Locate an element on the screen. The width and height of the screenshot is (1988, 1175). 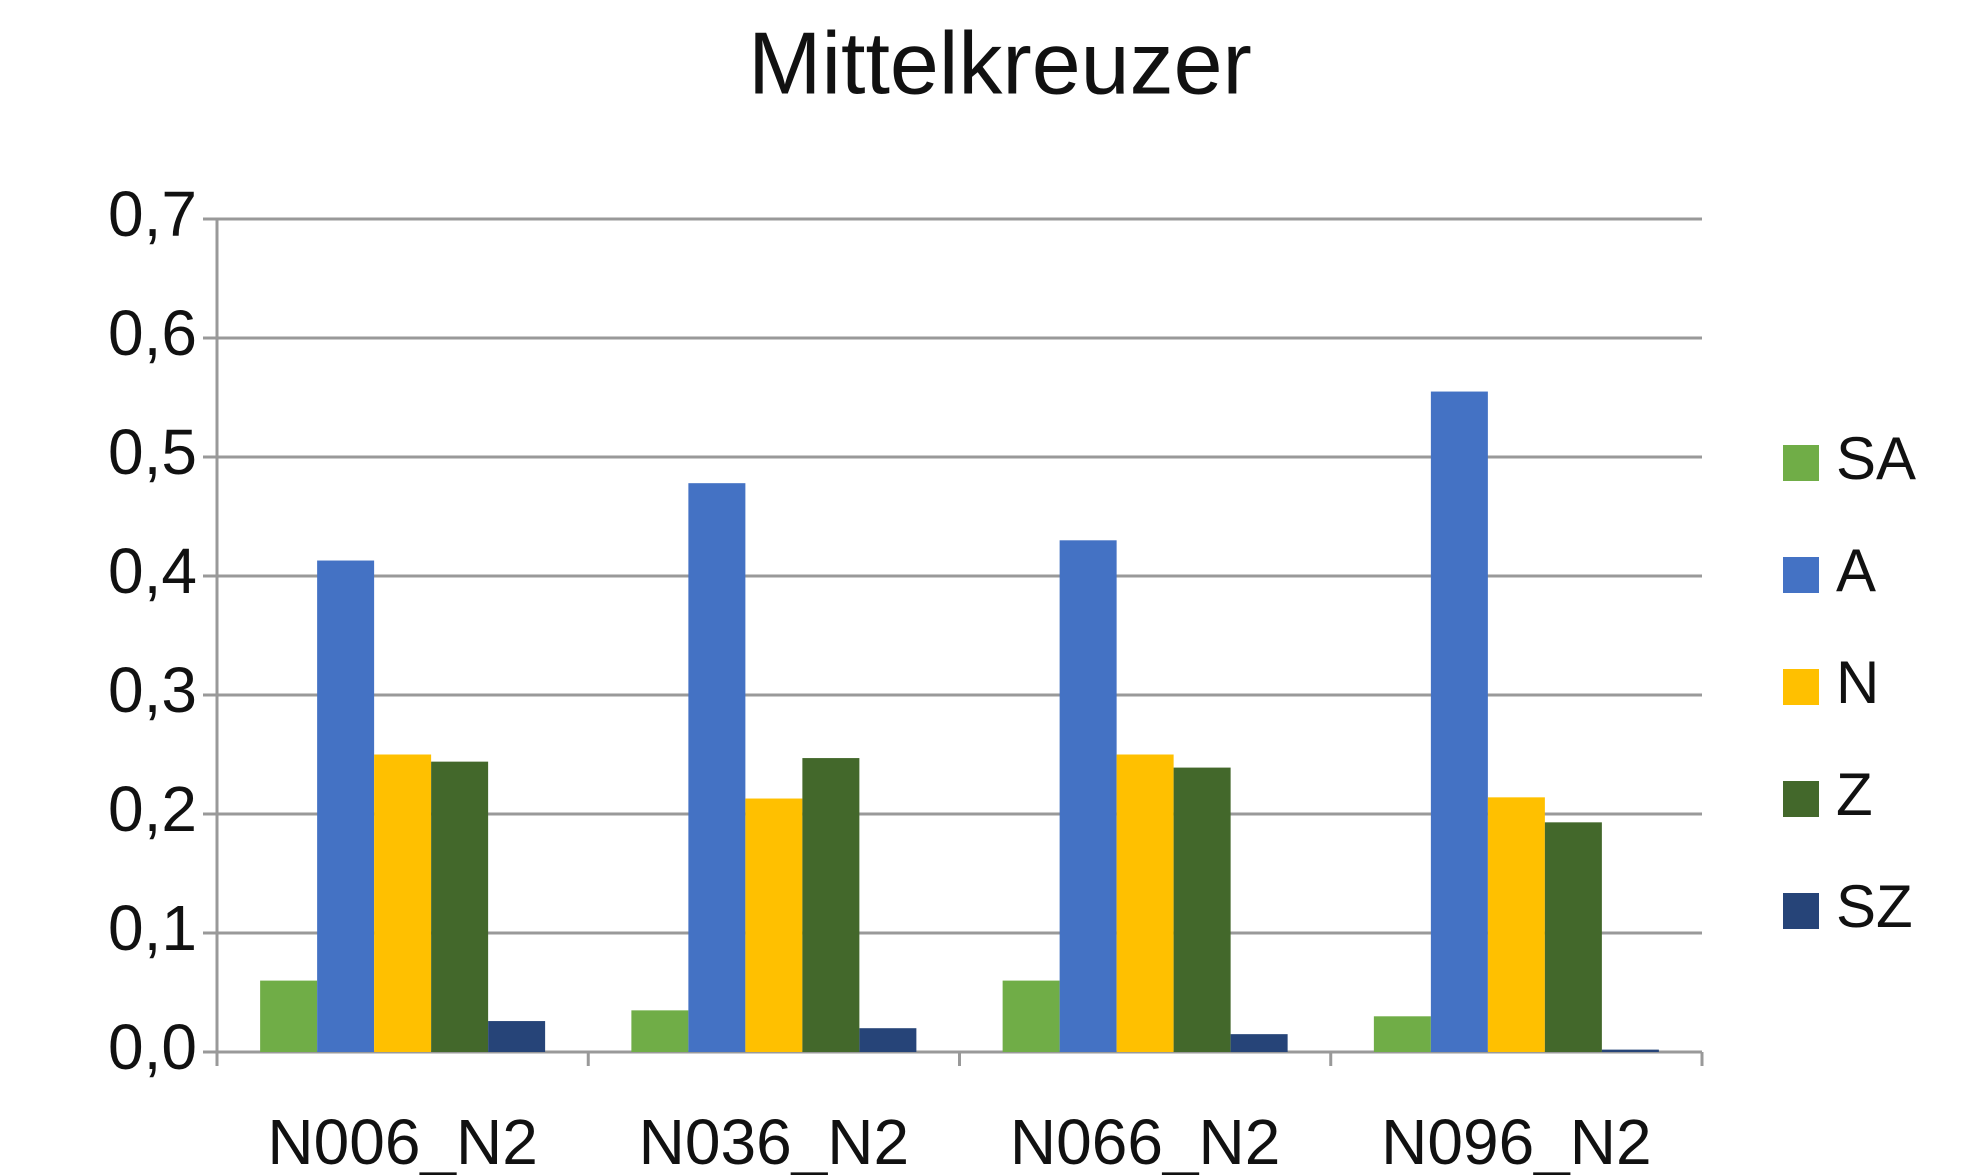
x-tick-label: N006_N2 is located at coordinates (402, 1140).